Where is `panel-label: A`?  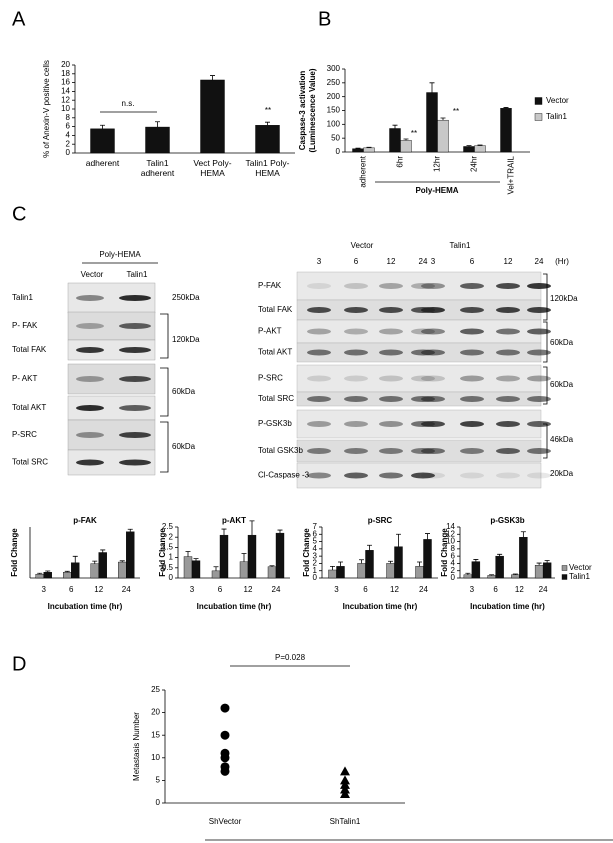
panel-label: A is located at coordinates (19, 19).